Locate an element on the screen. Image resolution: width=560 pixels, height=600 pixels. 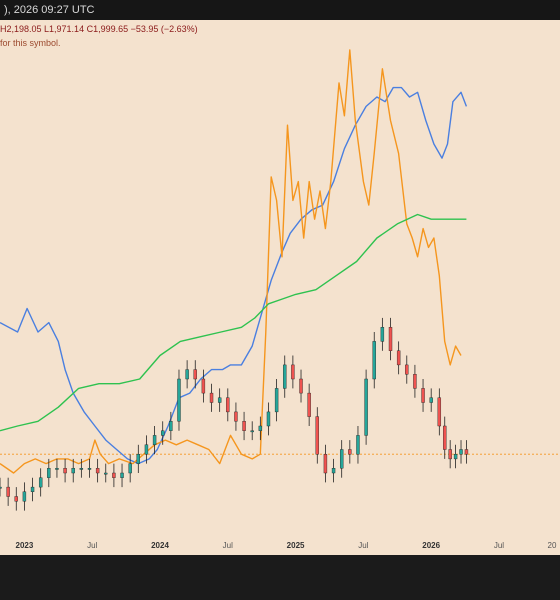
x-tick-label: 2023 is located at coordinates (24, 545).